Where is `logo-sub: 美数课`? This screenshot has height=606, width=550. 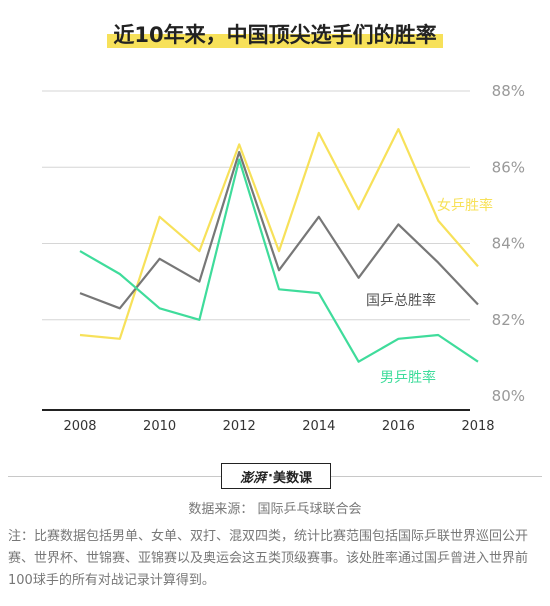 logo-sub: 美数课 is located at coordinates (292, 478).